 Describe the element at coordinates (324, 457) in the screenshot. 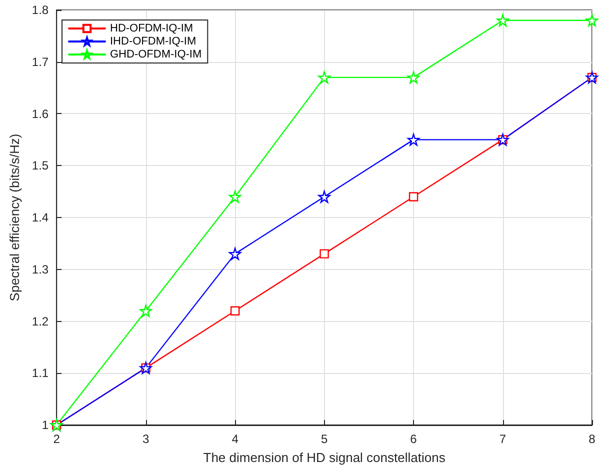

I see `x-axis-title: The dimension of HD signal constellations` at that location.